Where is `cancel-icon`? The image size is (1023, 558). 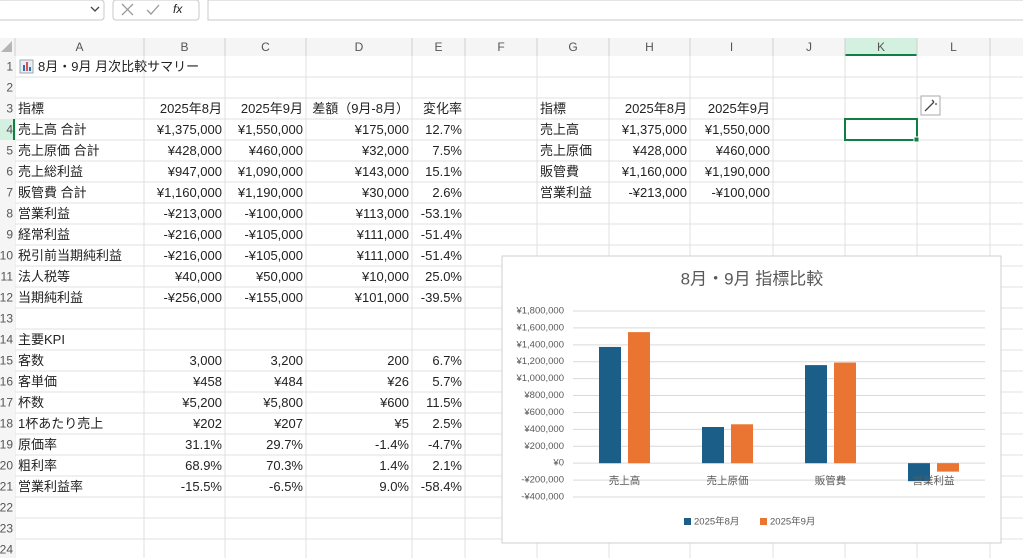
cancel-icon is located at coordinates (127, 9).